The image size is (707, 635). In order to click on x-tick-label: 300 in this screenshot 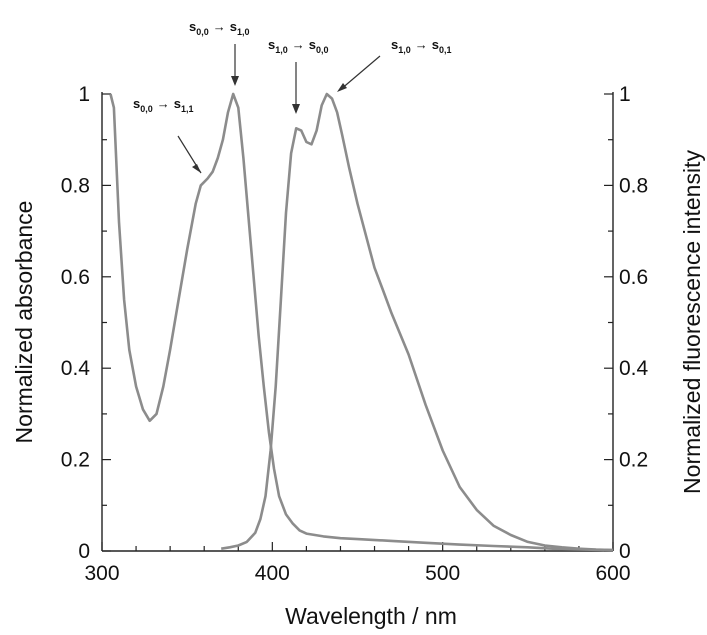, I will do `click(101, 573)`.